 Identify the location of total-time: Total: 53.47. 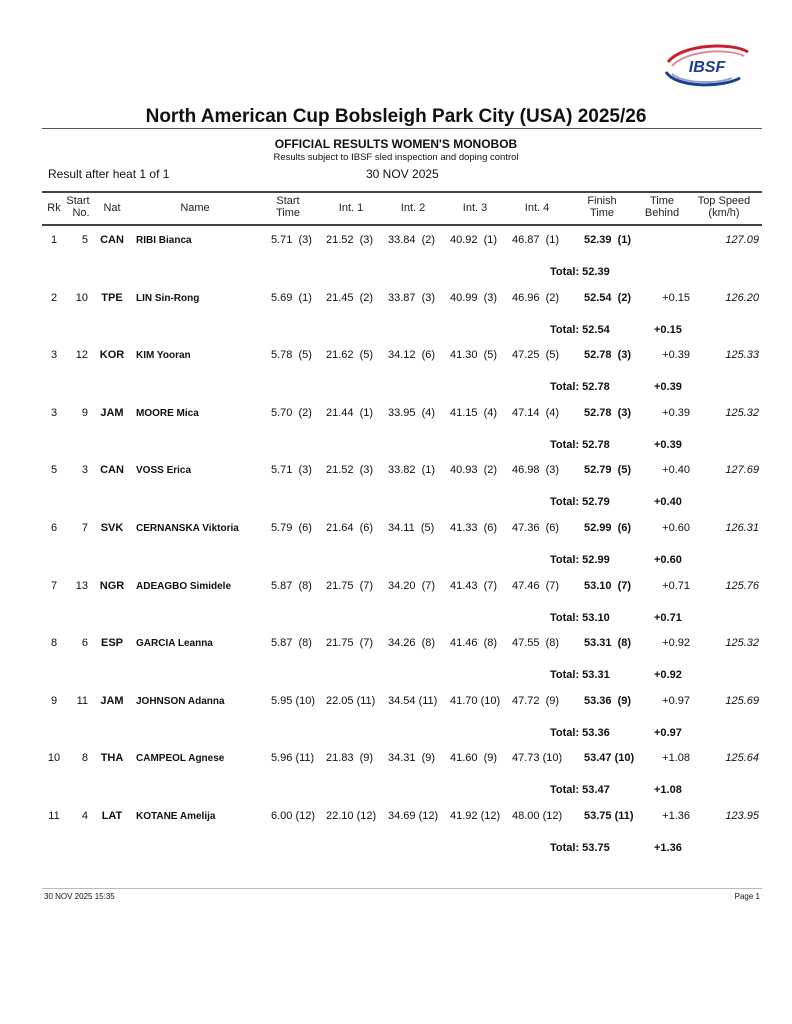
(580, 790).